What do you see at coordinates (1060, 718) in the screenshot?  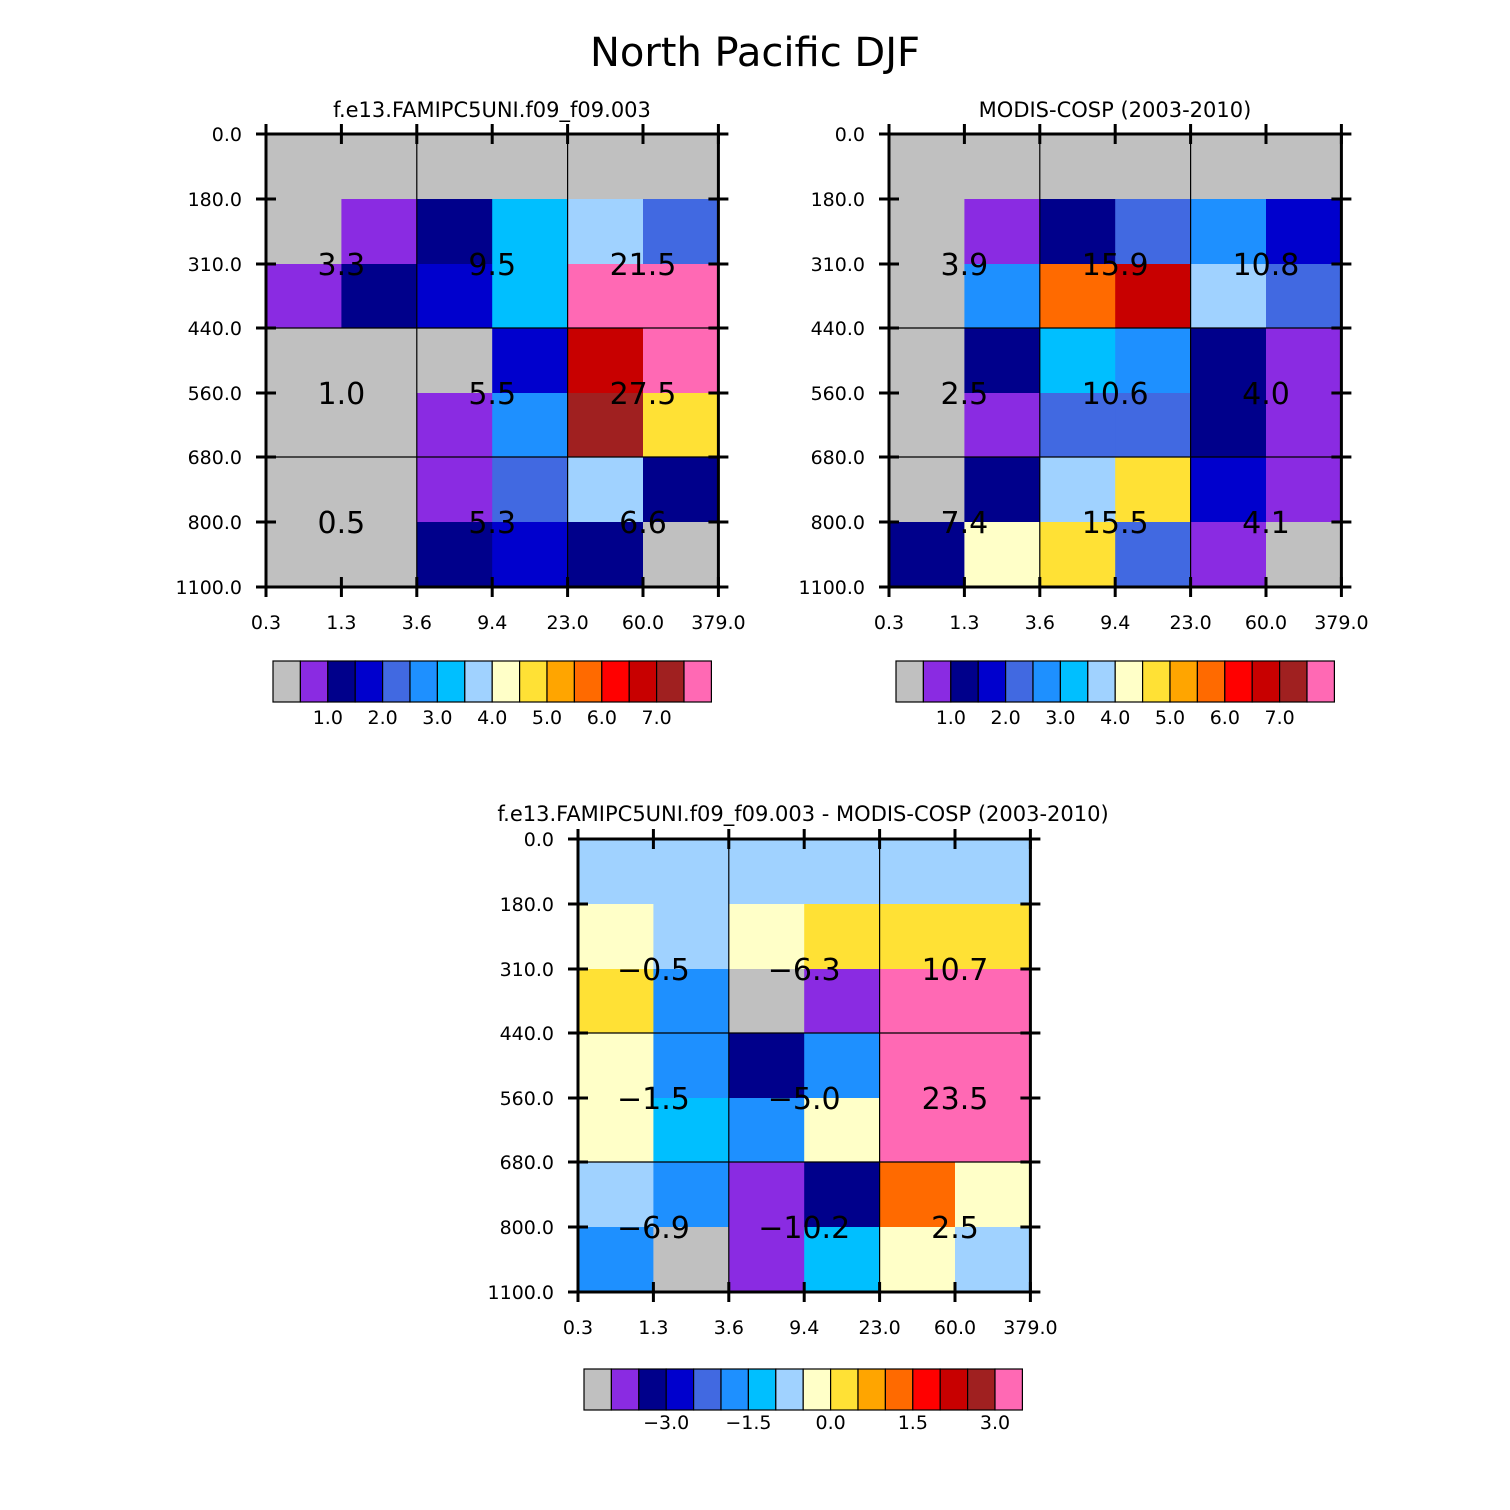 I see `colorbar-label: 3.0` at bounding box center [1060, 718].